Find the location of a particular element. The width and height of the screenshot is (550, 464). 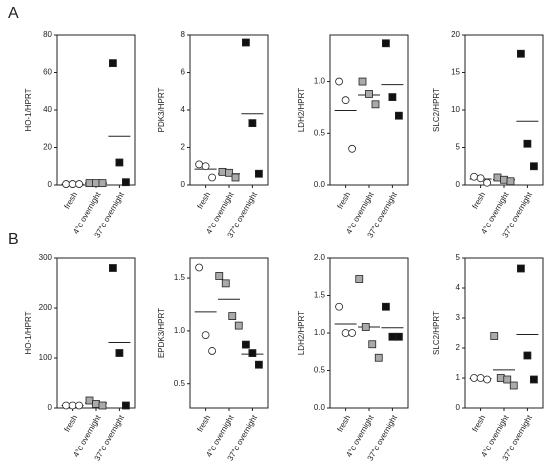

y-tick-label: 300 is located at coordinates (46, 257).